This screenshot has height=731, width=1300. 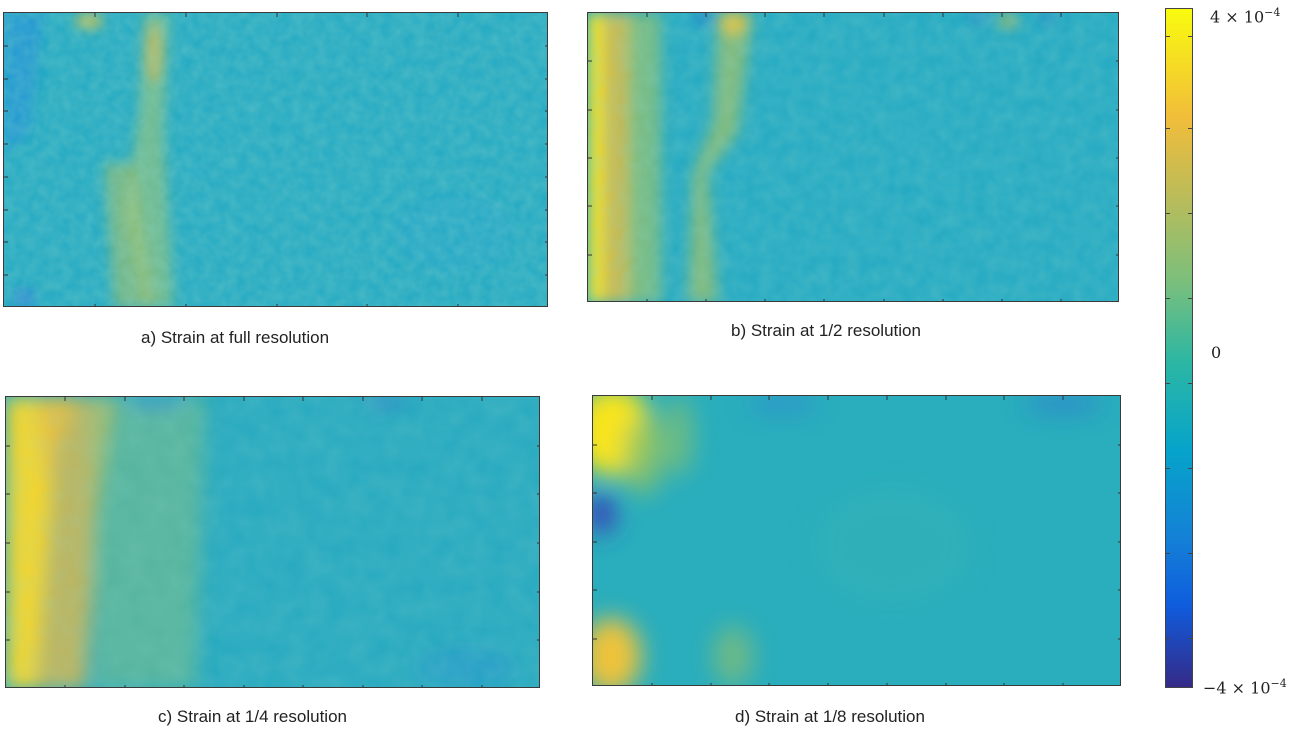 What do you see at coordinates (252, 716) in the screenshot?
I see `caption-c: c) Strain at 1/4 resolution` at bounding box center [252, 716].